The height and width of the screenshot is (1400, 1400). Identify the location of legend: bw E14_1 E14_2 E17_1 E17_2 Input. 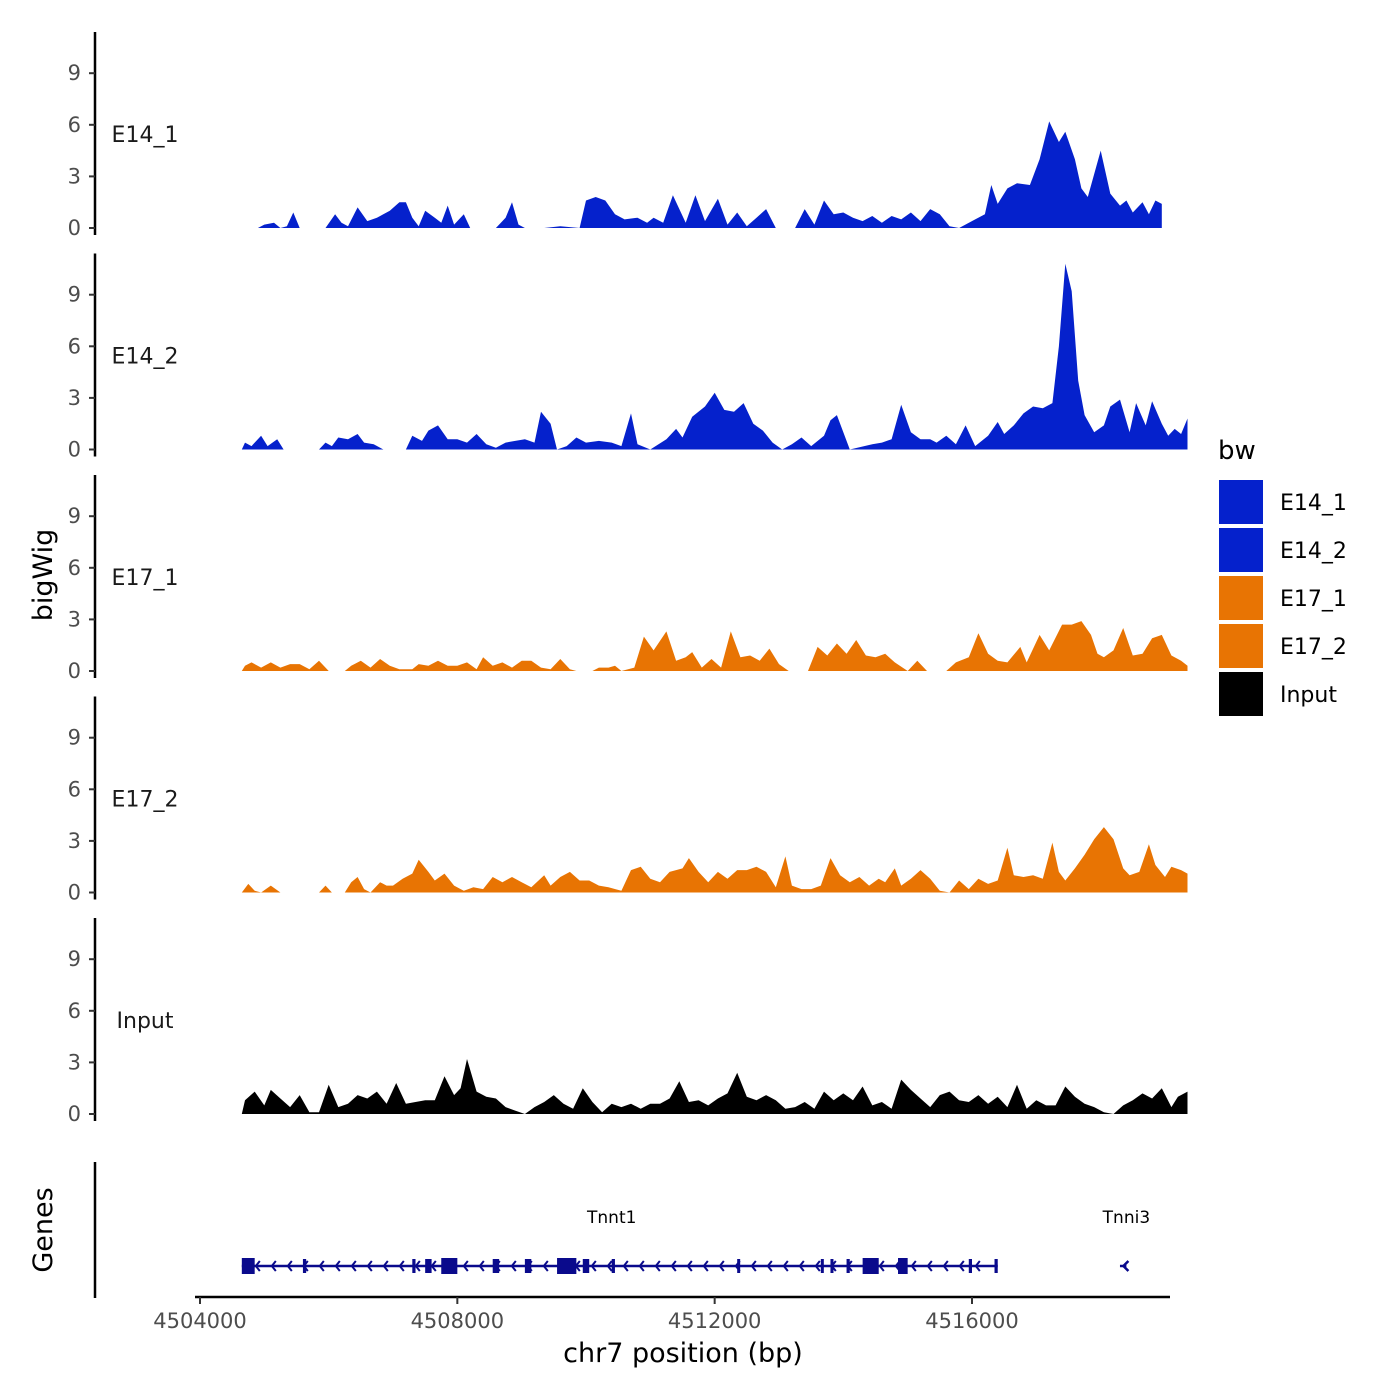
(1282, 576).